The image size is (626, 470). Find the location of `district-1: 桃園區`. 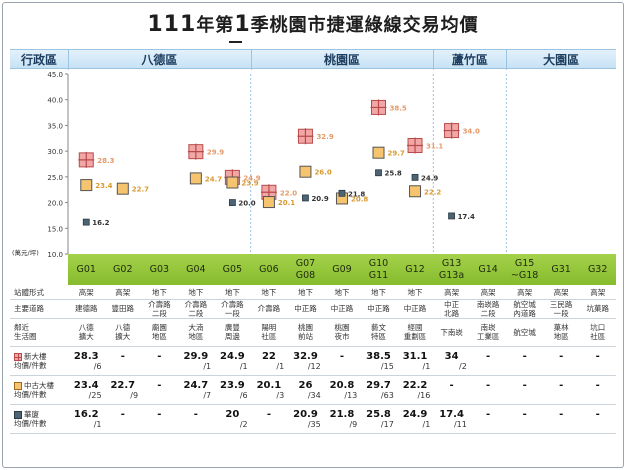

district-1: 桃園區 is located at coordinates (341, 60).